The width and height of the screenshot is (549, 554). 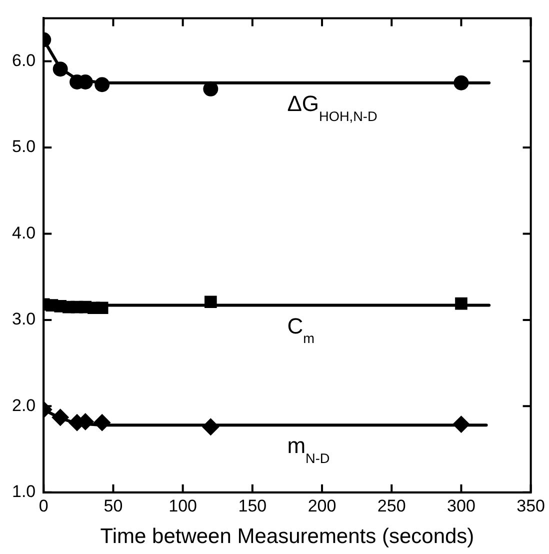 I want to click on x-tick-label: 150, so click(x=252, y=506).